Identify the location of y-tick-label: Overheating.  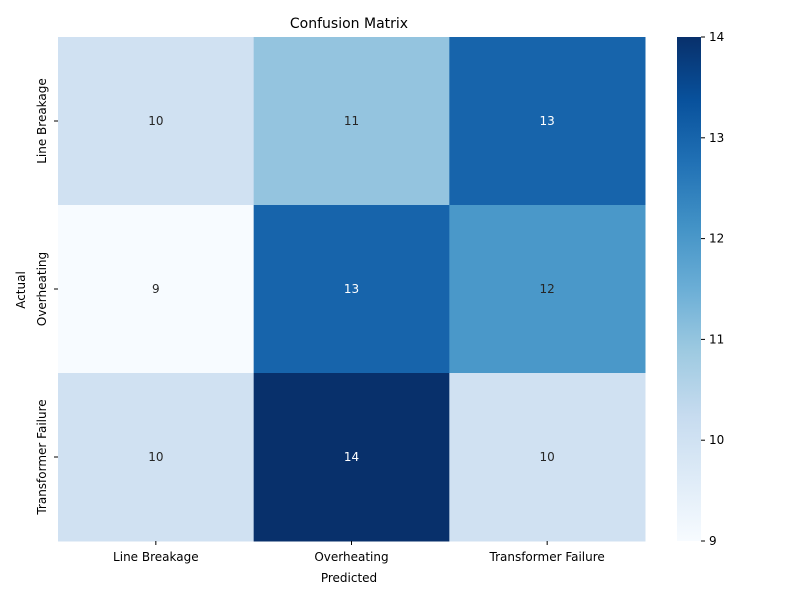
(42, 289).